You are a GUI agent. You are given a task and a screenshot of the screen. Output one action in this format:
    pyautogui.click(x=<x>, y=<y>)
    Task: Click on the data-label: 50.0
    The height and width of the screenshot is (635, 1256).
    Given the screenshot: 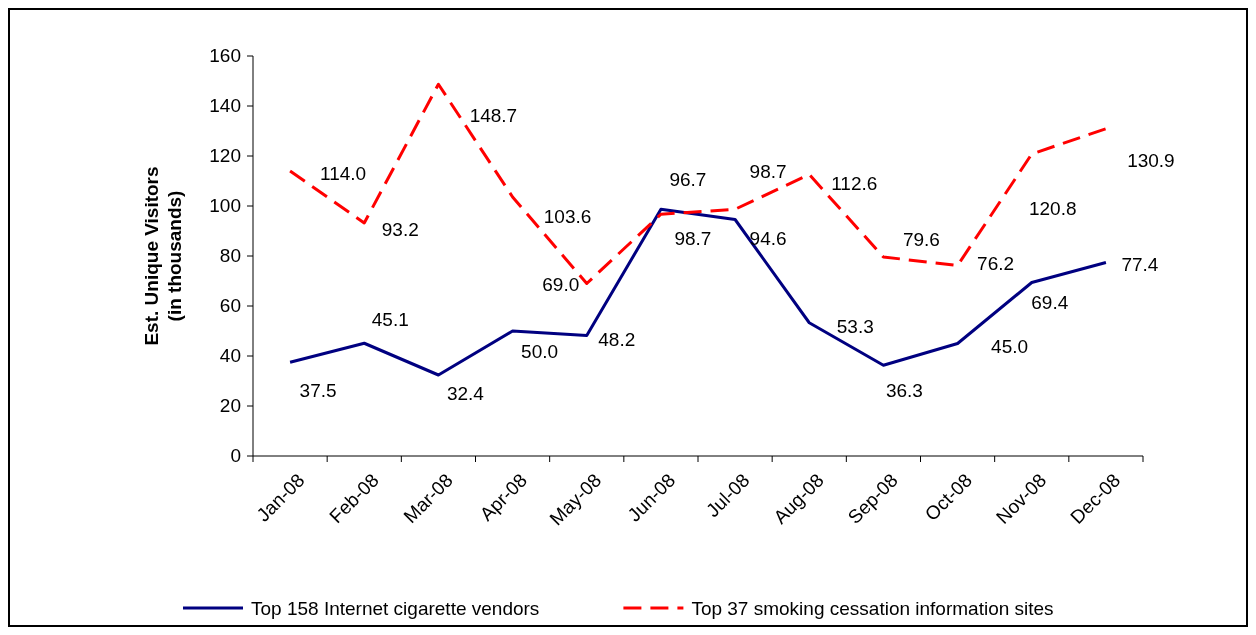 What is the action you would take?
    pyautogui.click(x=540, y=351)
    